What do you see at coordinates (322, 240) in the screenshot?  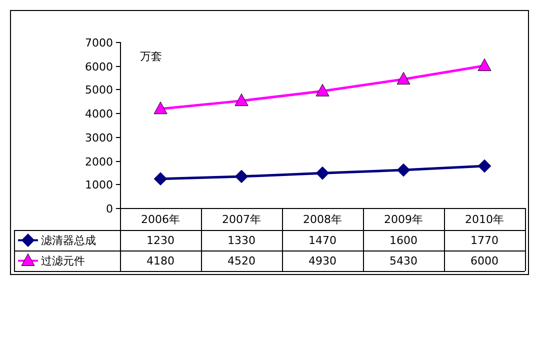 I see `data-label: 1470` at bounding box center [322, 240].